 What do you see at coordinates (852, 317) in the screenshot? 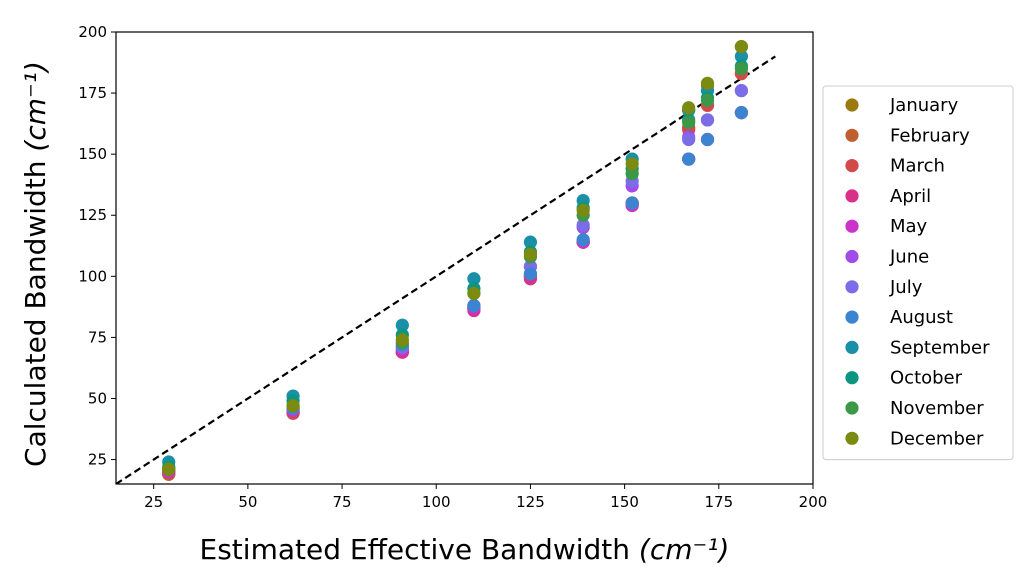
I see `legend-marker-august` at bounding box center [852, 317].